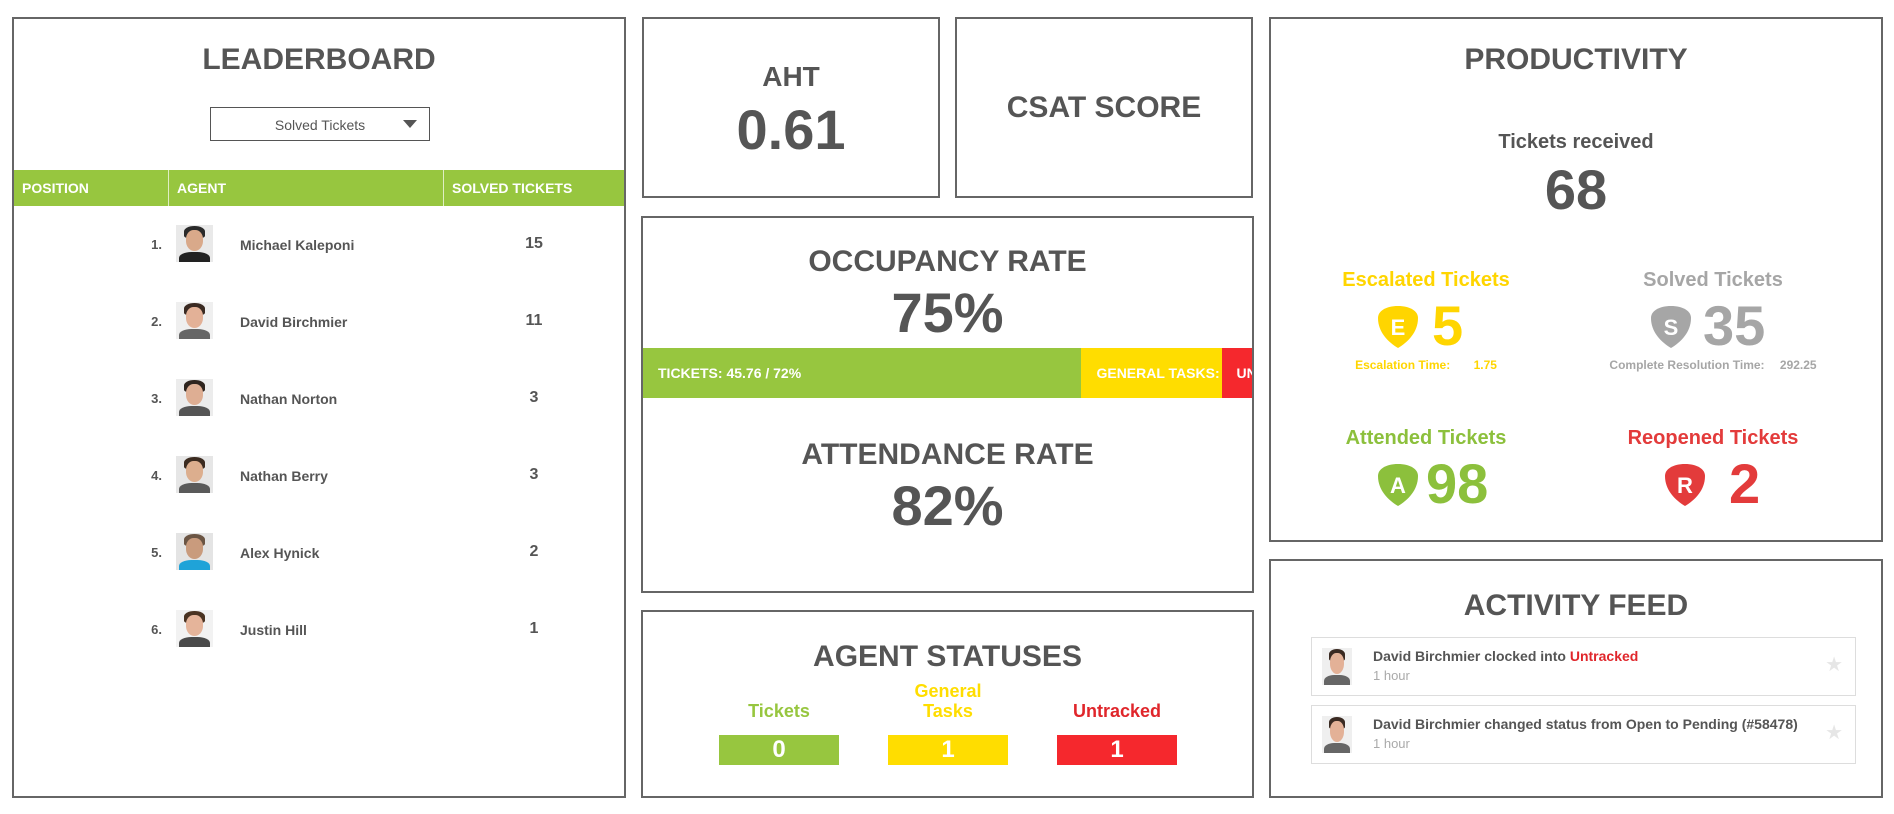 Image resolution: width=1894 pixels, height=814 pixels. I want to click on dropdown-selected-value: Solved Tickets, so click(320, 125).